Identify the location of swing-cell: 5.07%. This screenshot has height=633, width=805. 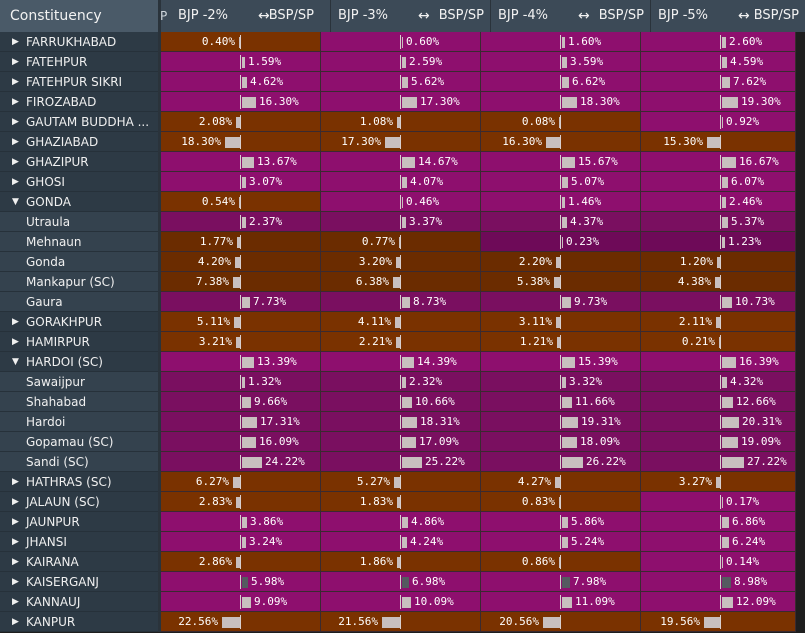
(561, 182).